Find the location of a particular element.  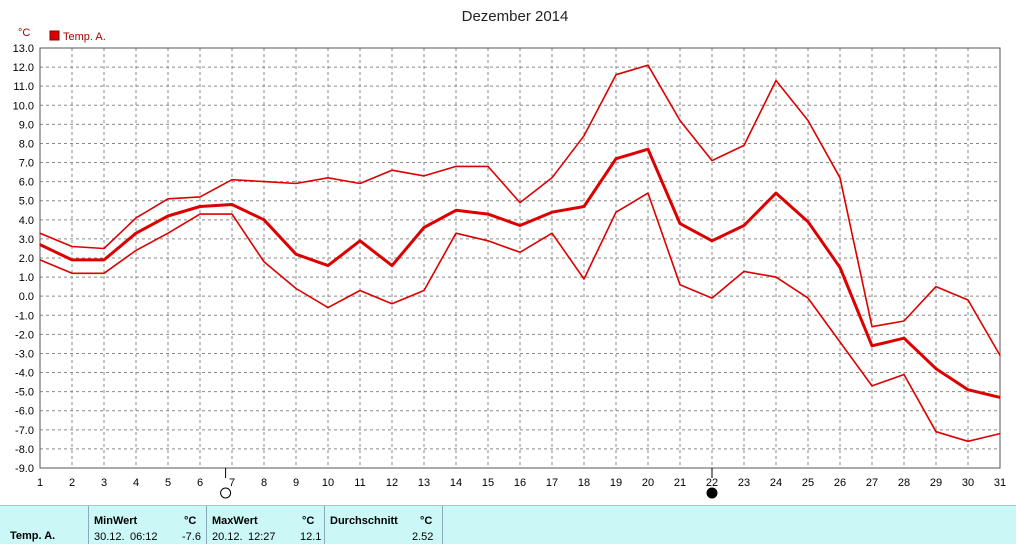

legend-label: Temp. A. is located at coordinates (84, 37).